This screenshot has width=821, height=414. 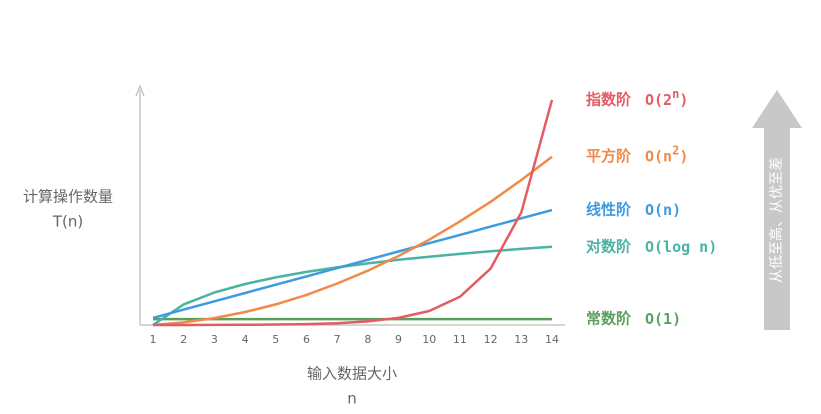 I want to click on legend-name: 指数阶, so click(x=609, y=99).